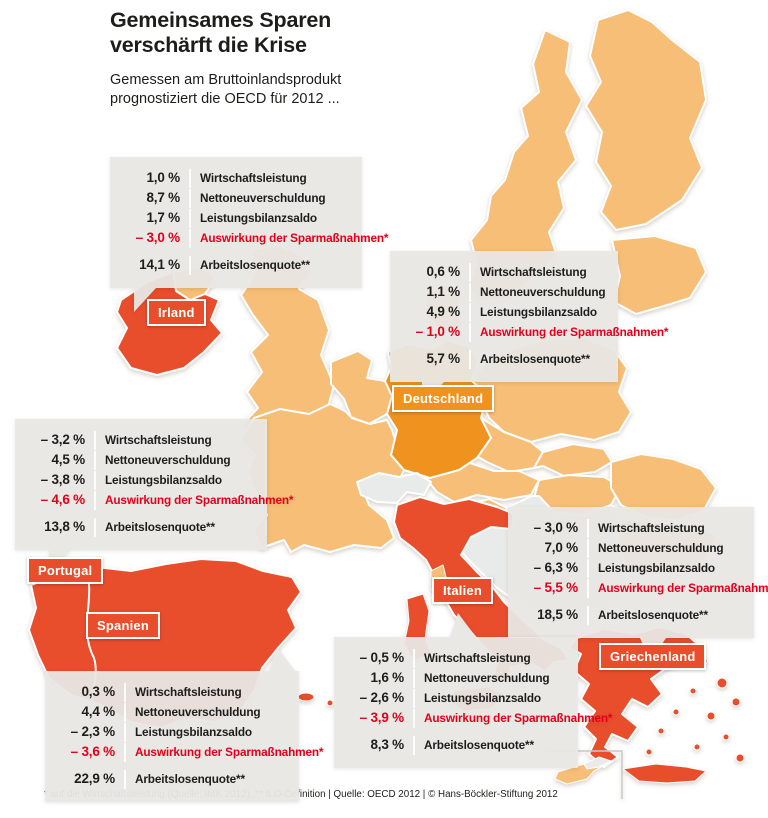  Describe the element at coordinates (123, 625) in the screenshot. I see `country-label-spanien: Spanien` at that location.